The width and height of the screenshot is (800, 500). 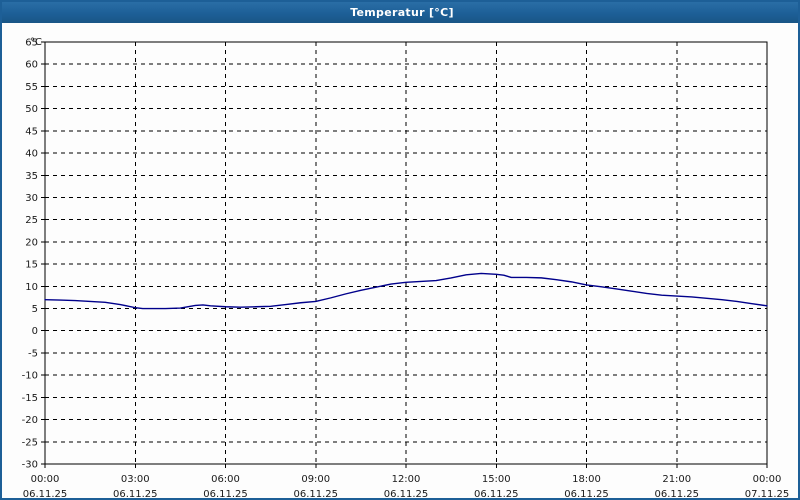 I want to click on y-axis-unit-label: °C, so click(x=36, y=42).